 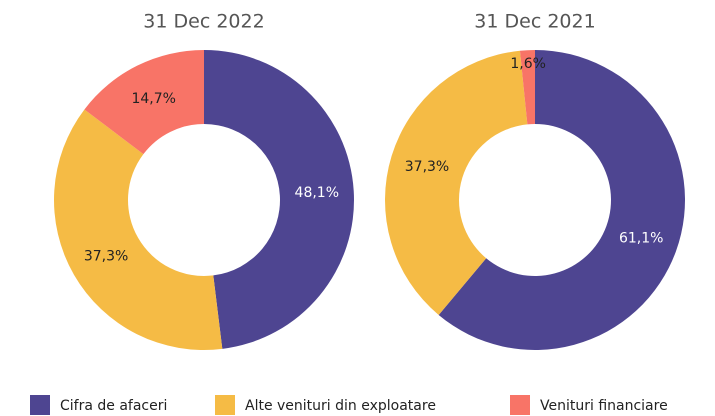 I want to click on data-label: 14,7%, so click(x=153, y=99).